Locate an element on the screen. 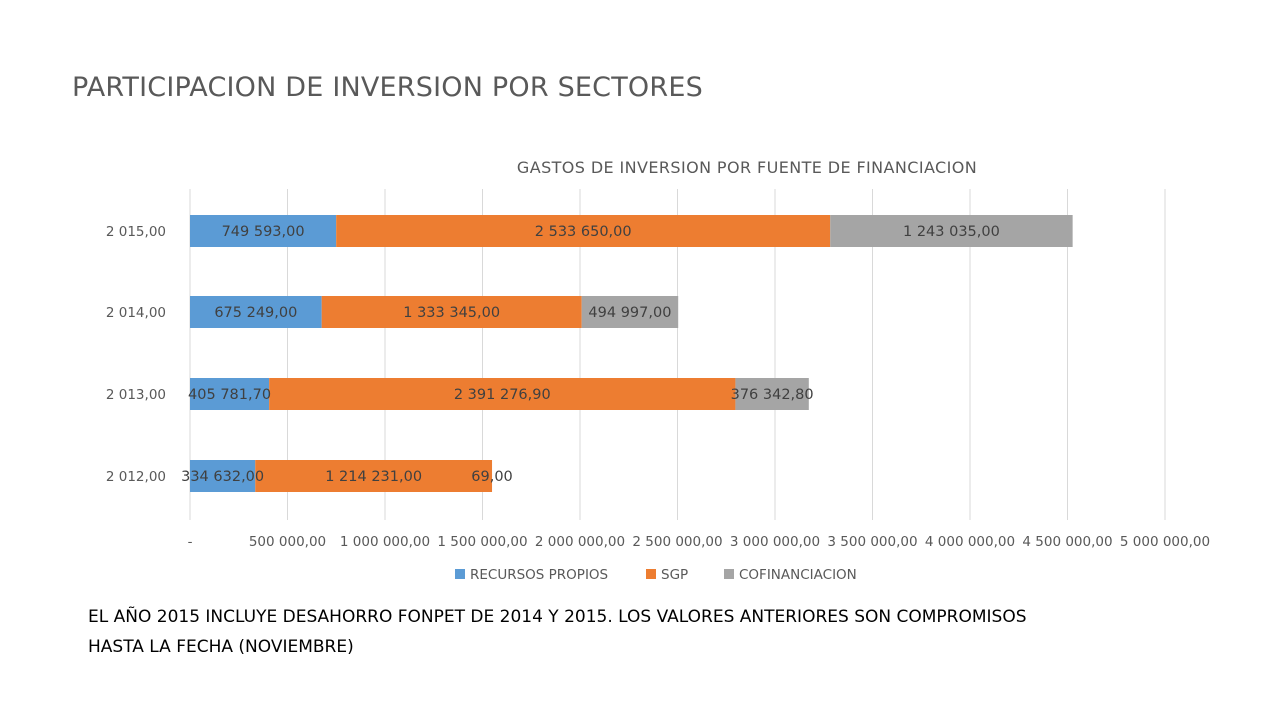  x-tick-label: 2 000 000,00 is located at coordinates (580, 542).